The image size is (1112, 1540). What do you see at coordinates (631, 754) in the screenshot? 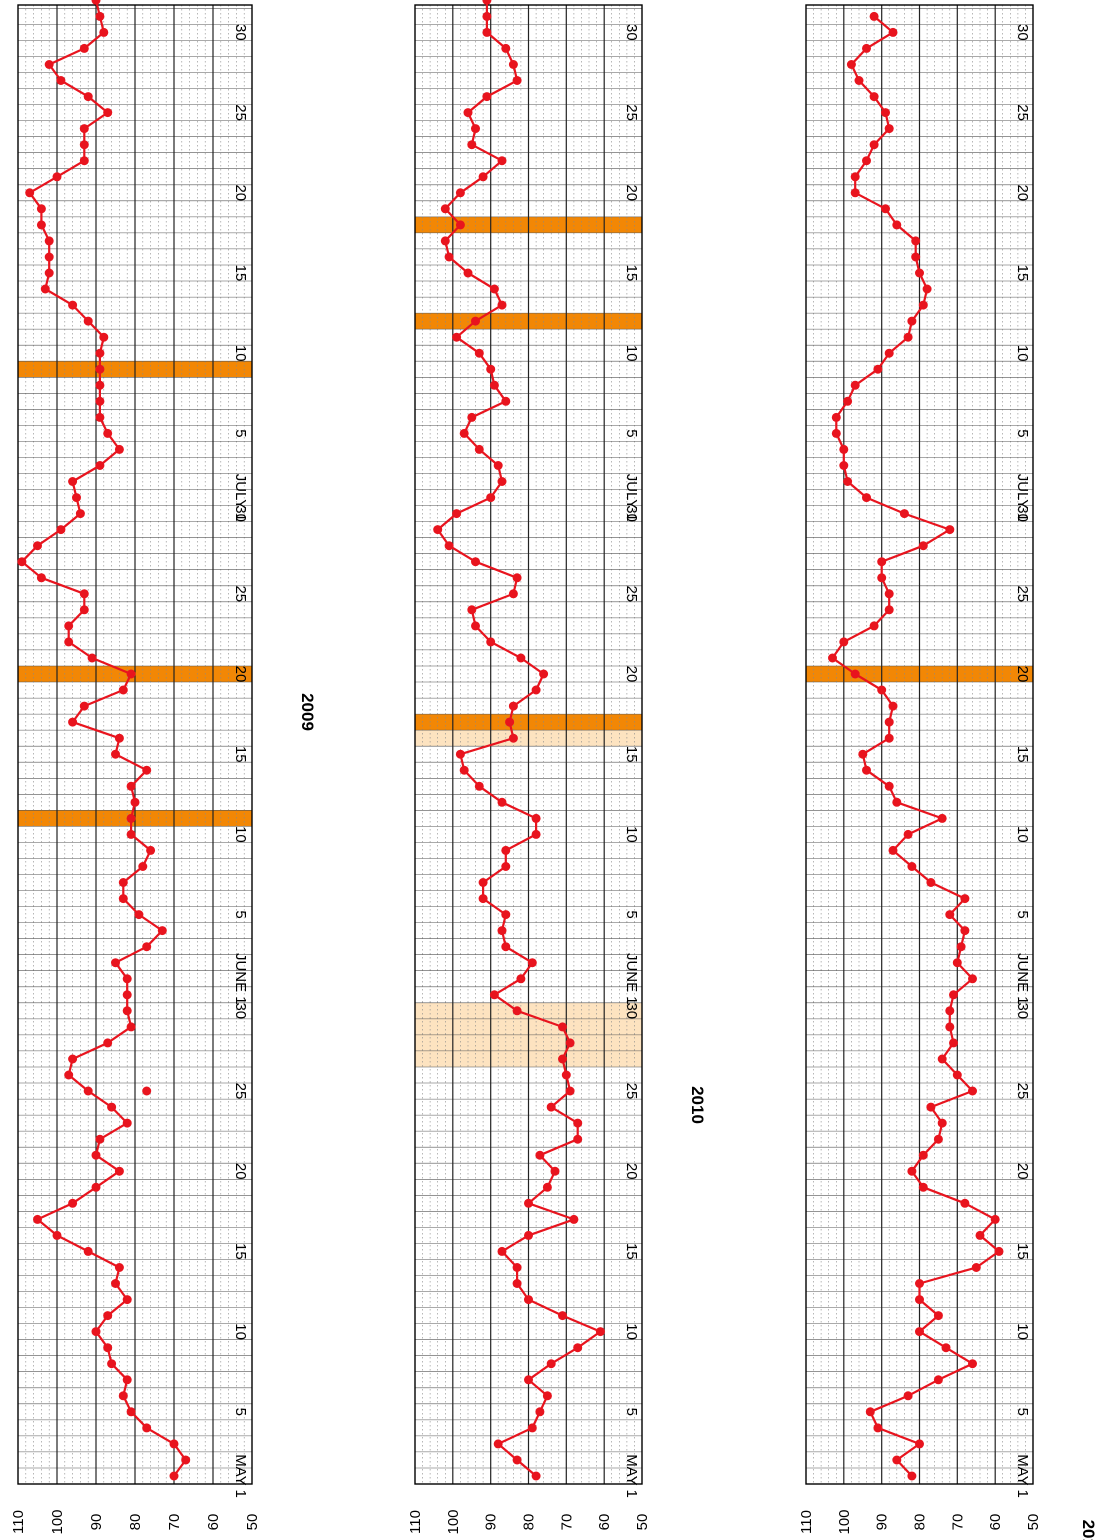
I see `x-tick-label: 15` at bounding box center [631, 754].